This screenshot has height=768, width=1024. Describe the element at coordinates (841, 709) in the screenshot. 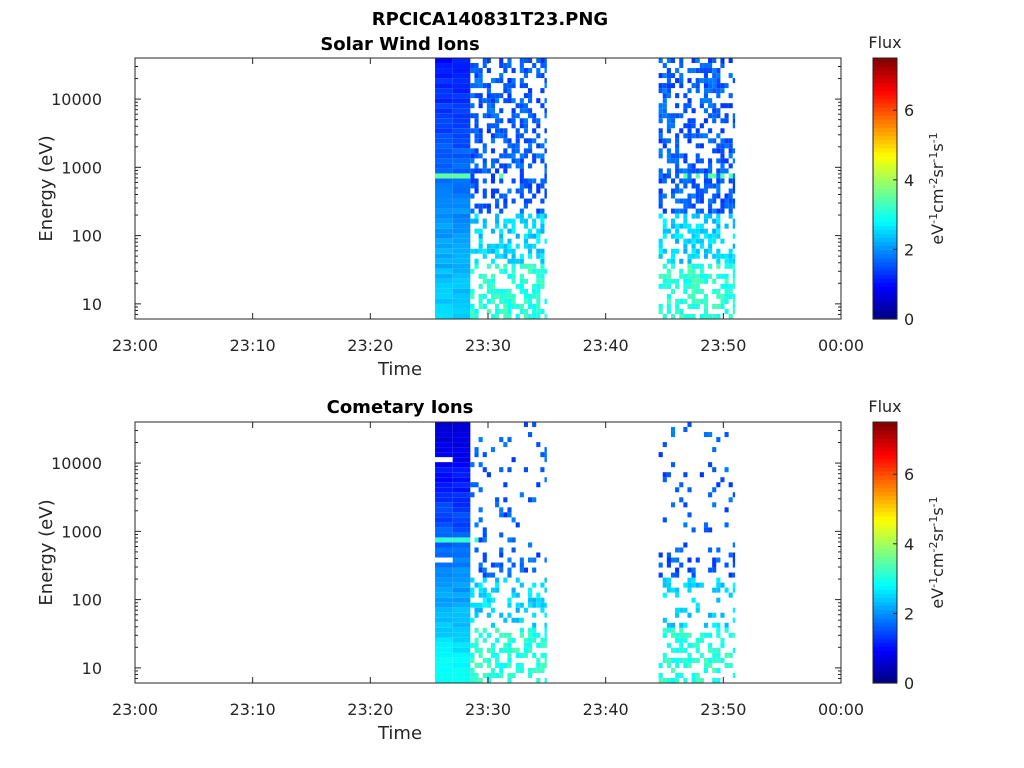

I see `x-tick-label: 00:00` at that location.